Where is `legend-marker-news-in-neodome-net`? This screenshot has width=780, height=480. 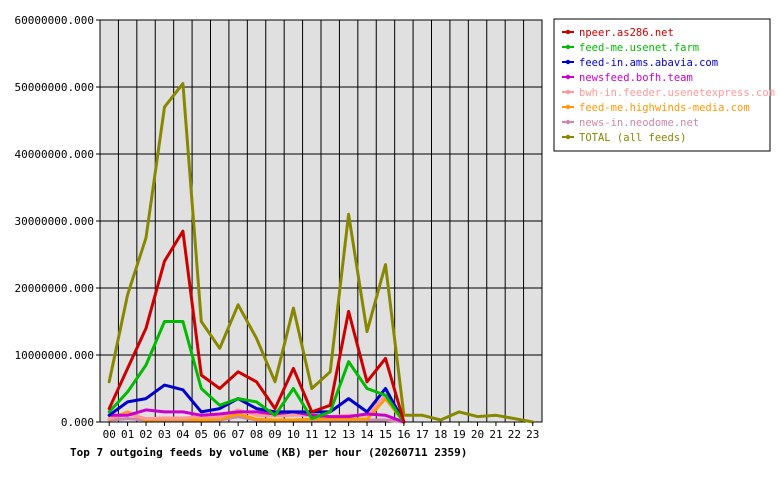
legend-marker-news-in-neodome-net is located at coordinates (568, 122).